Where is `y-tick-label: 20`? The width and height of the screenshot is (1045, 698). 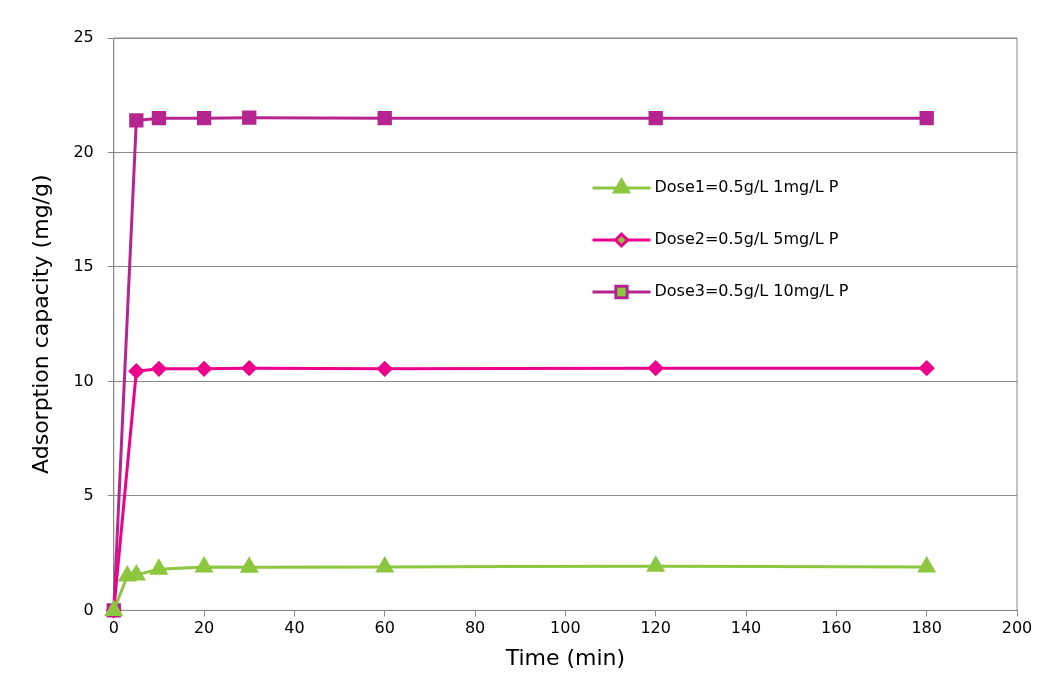 y-tick-label: 20 is located at coordinates (83, 151).